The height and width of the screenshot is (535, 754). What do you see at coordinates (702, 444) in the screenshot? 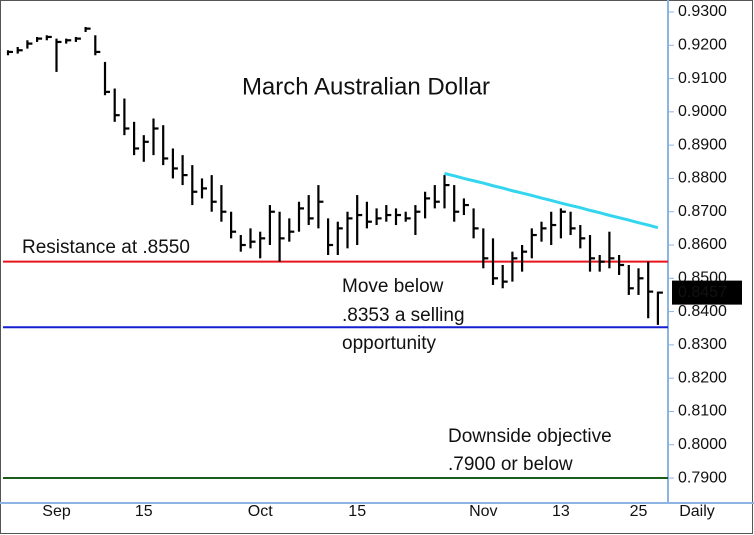
I see `y-tick-label: 0.8000` at bounding box center [702, 444].